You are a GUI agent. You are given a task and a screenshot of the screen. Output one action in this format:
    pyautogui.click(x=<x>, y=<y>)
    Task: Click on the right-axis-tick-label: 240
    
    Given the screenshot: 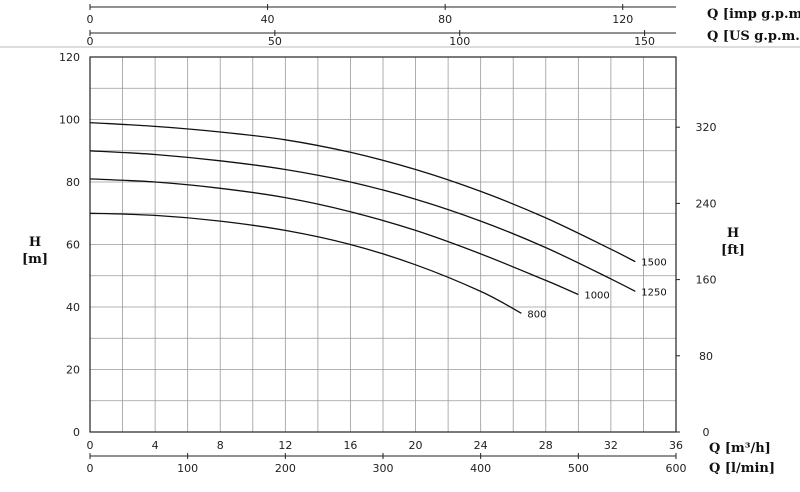 What is the action you would take?
    pyautogui.click(x=706, y=203)
    